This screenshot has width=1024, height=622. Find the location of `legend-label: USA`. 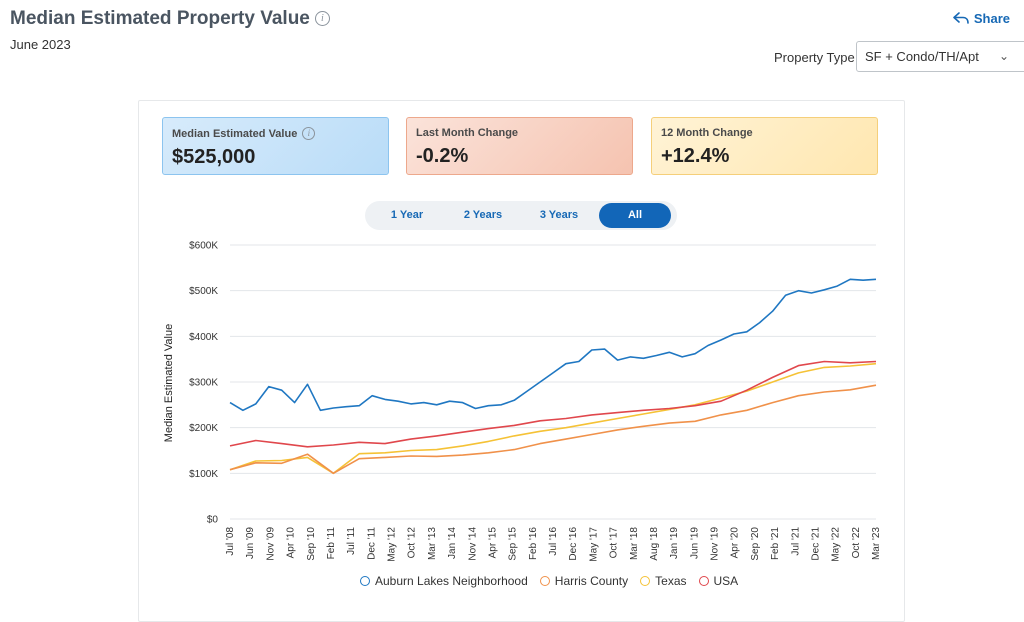

legend-label: USA is located at coordinates (726, 581).